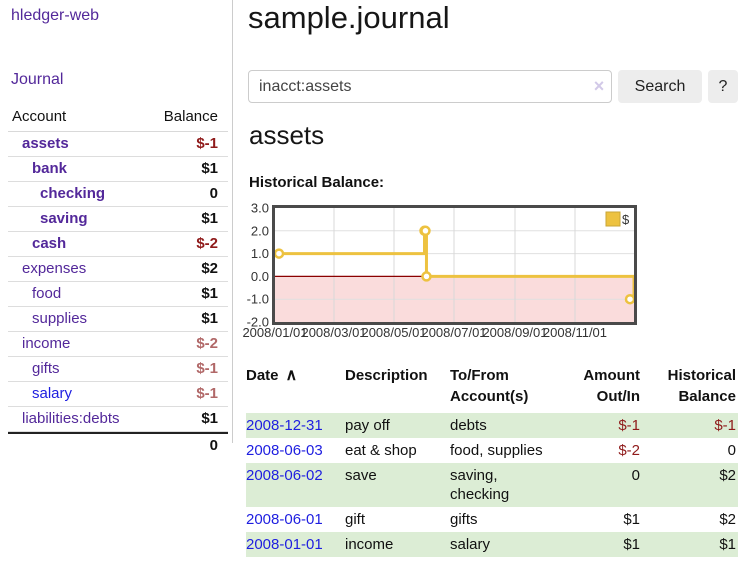 The width and height of the screenshot is (742, 582). Describe the element at coordinates (284, 450) in the screenshot. I see `transaction-date-link: 2008-06-03` at that location.